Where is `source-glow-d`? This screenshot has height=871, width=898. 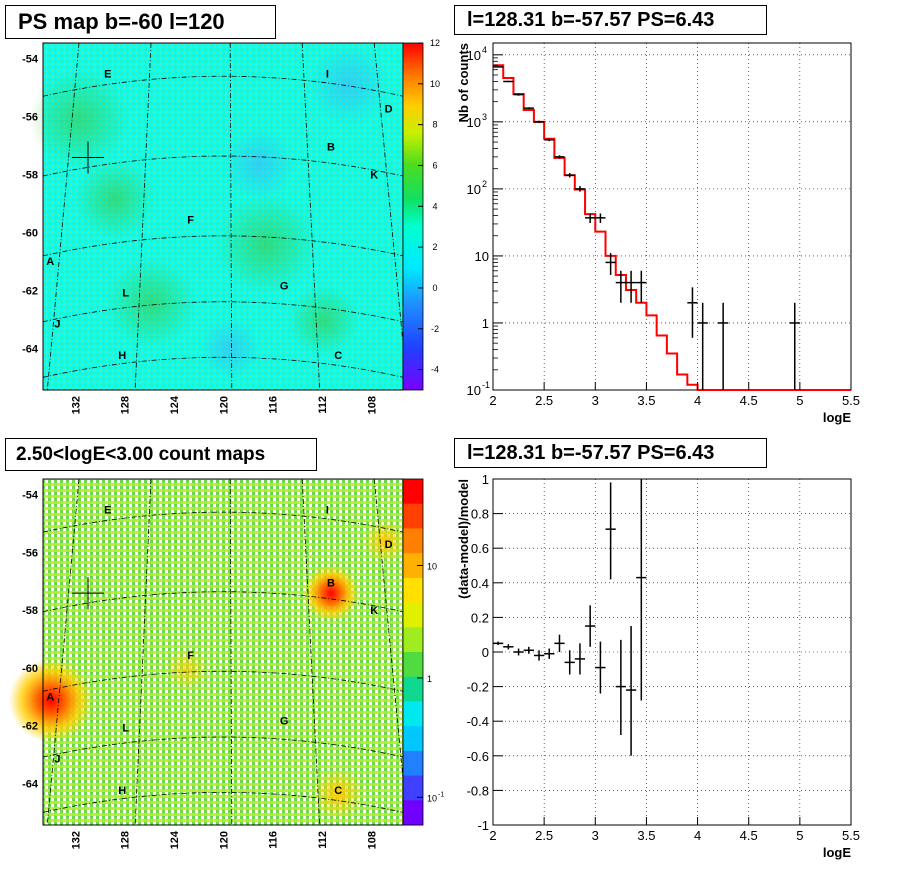 source-glow-d is located at coordinates (385, 541).